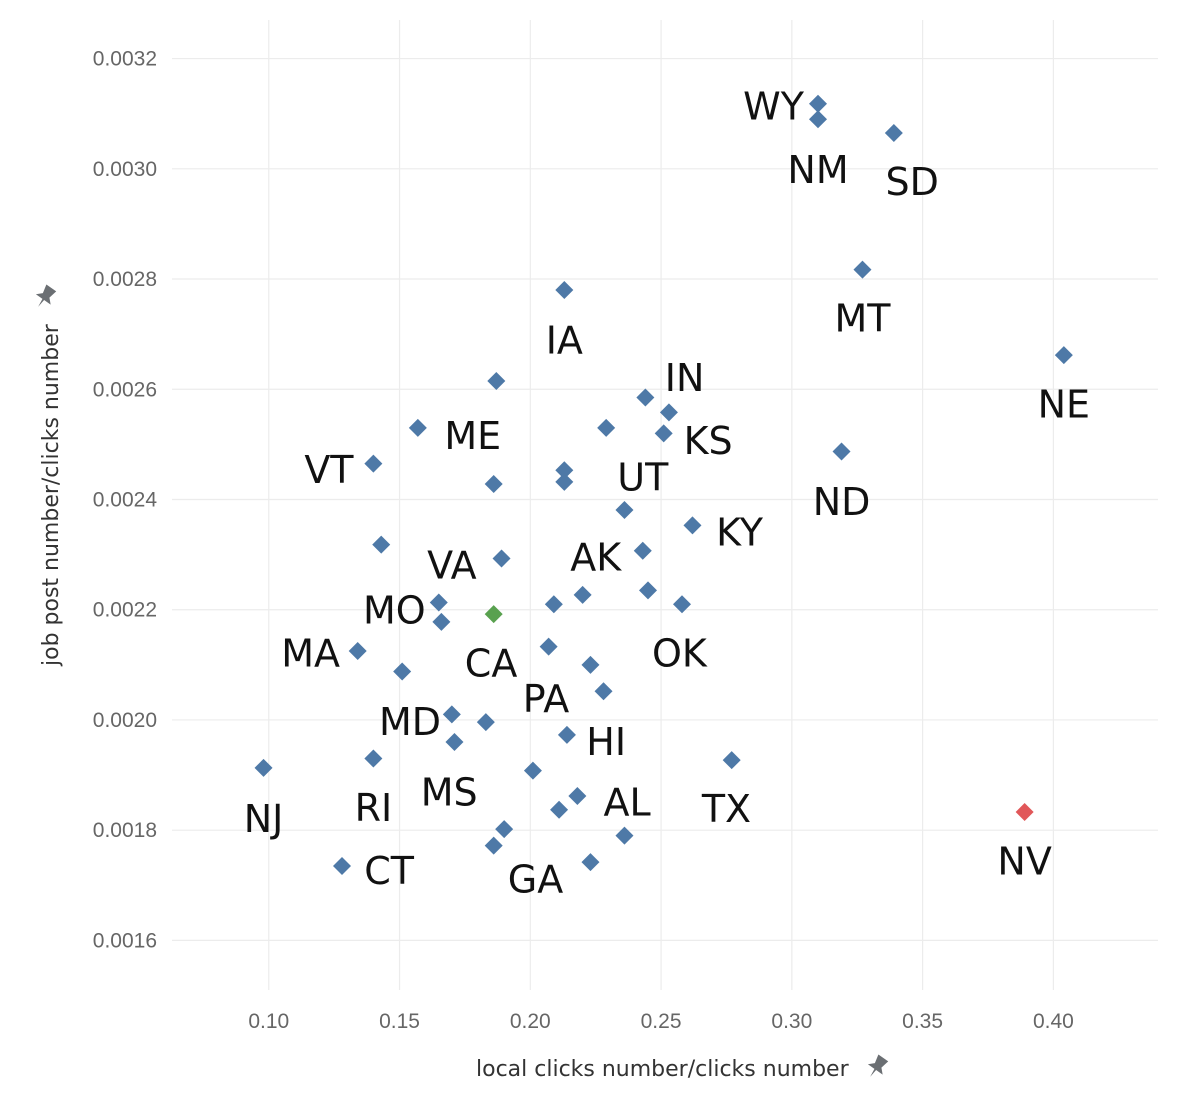  I want to click on x-tick-label: 0.20, so click(530, 1021).